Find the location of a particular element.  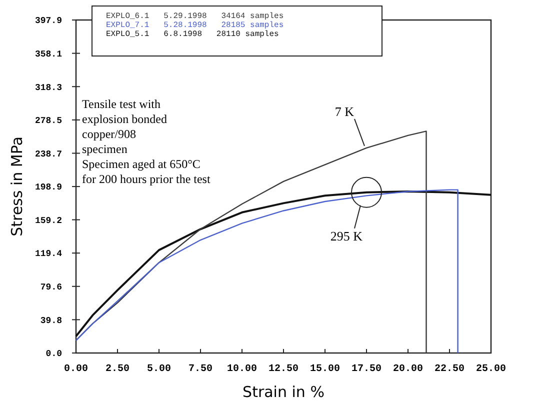

x-tick-label: 0.00 is located at coordinates (76, 369).